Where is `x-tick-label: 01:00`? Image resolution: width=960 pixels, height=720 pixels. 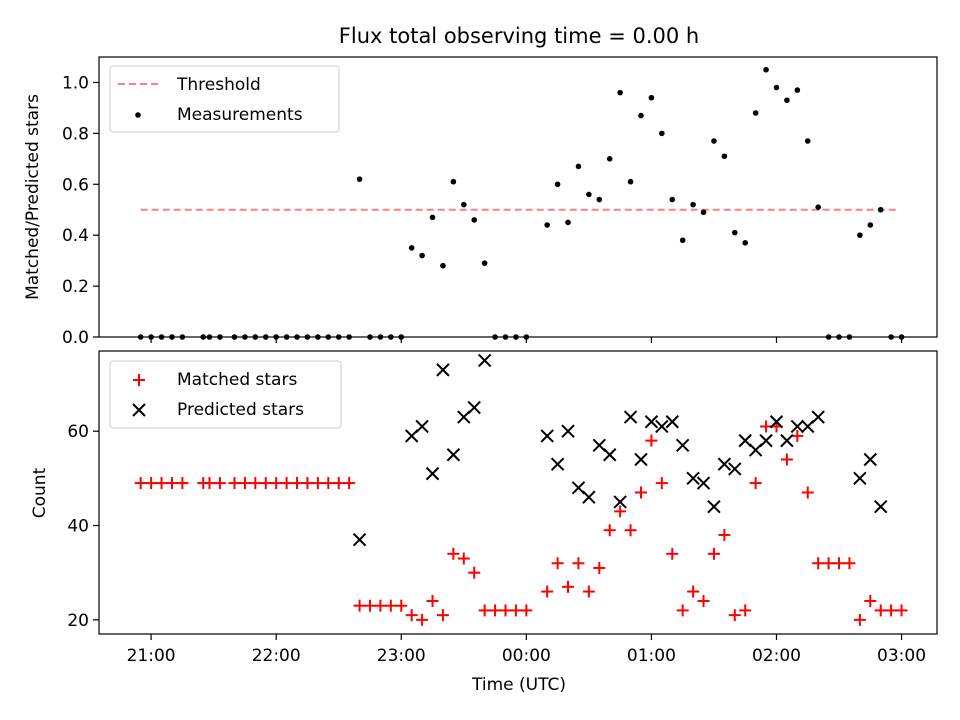 x-tick-label: 01:00 is located at coordinates (651, 656).